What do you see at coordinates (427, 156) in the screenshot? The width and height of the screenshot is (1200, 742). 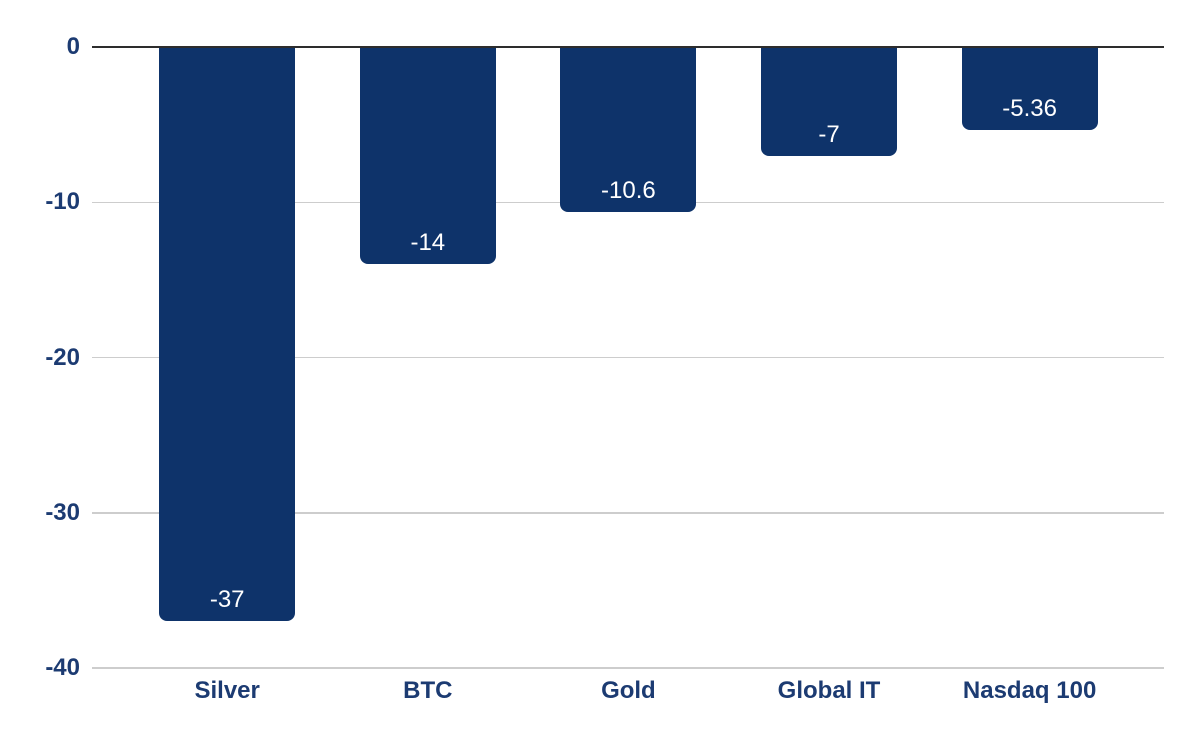 I see `bar-btc: -14` at bounding box center [427, 156].